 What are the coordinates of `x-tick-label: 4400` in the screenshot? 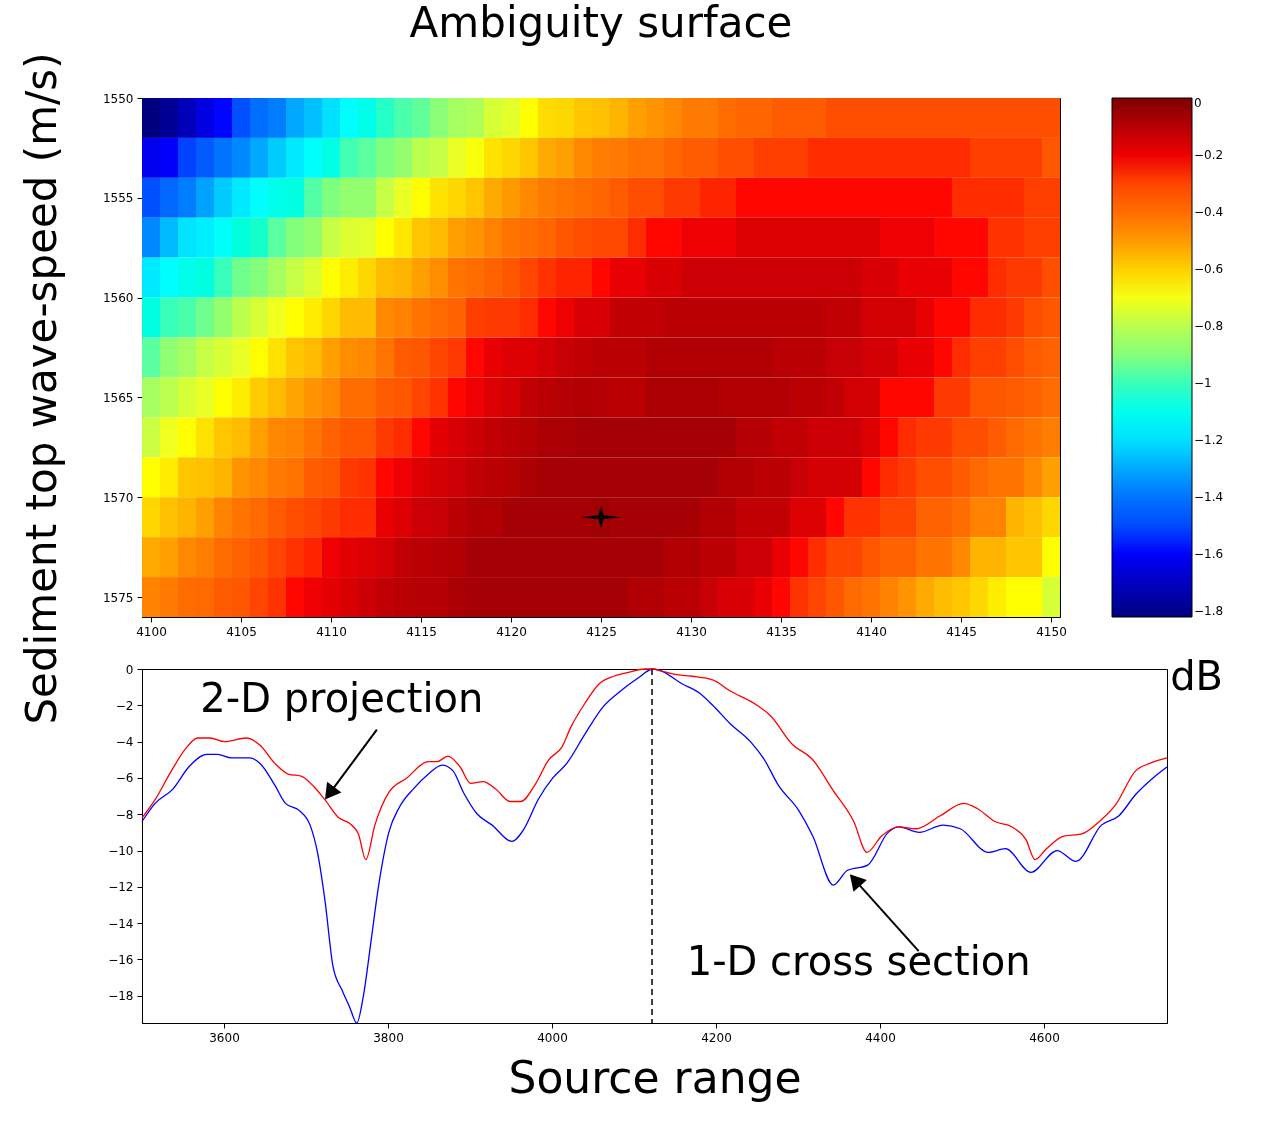 It's located at (880, 1037).